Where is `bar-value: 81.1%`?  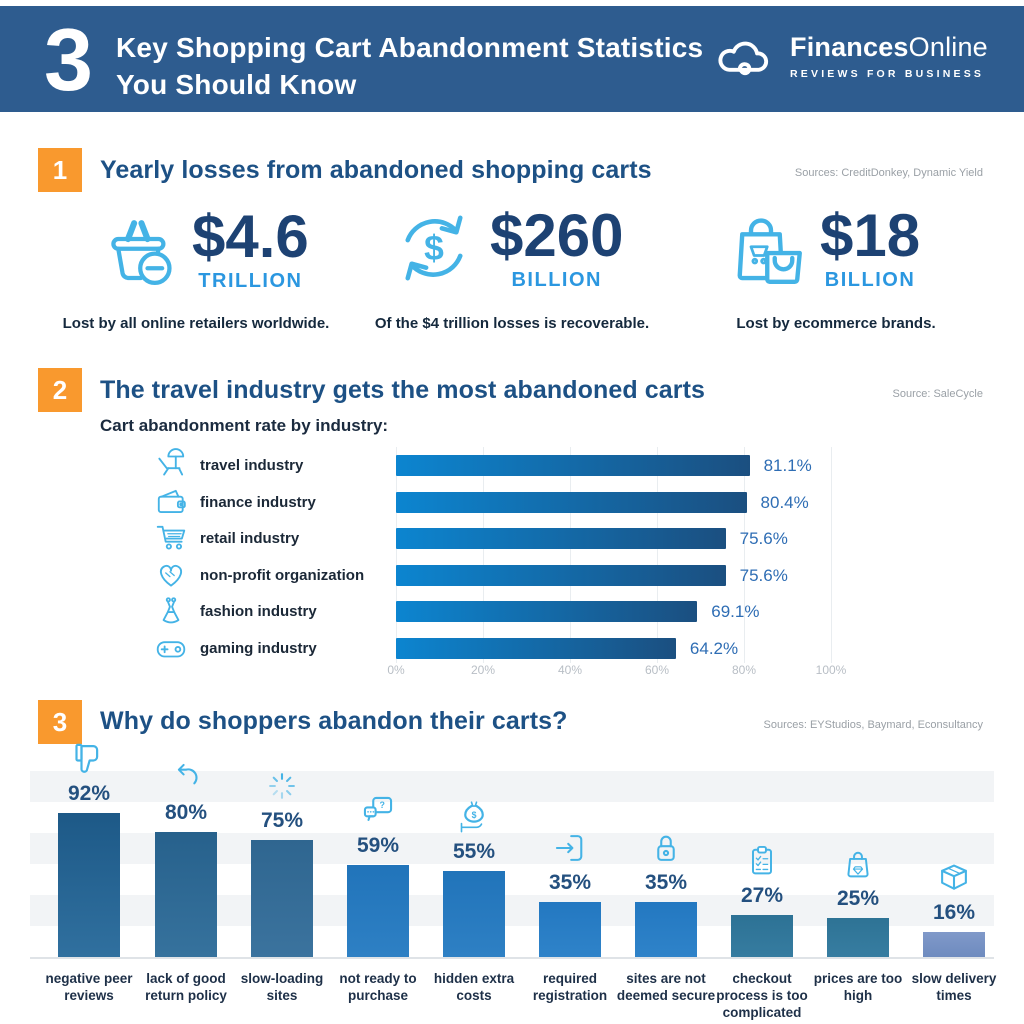 bar-value: 81.1% is located at coordinates (787, 465).